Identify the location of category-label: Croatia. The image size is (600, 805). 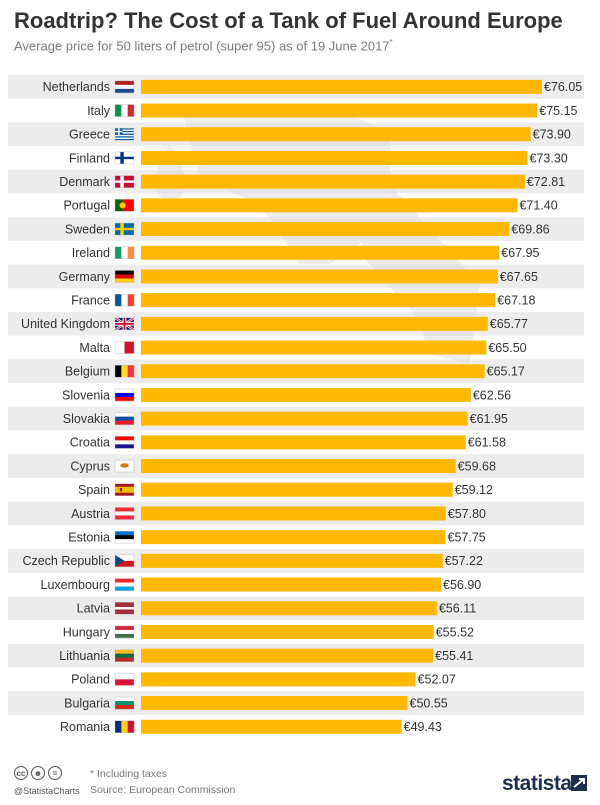
(90, 443).